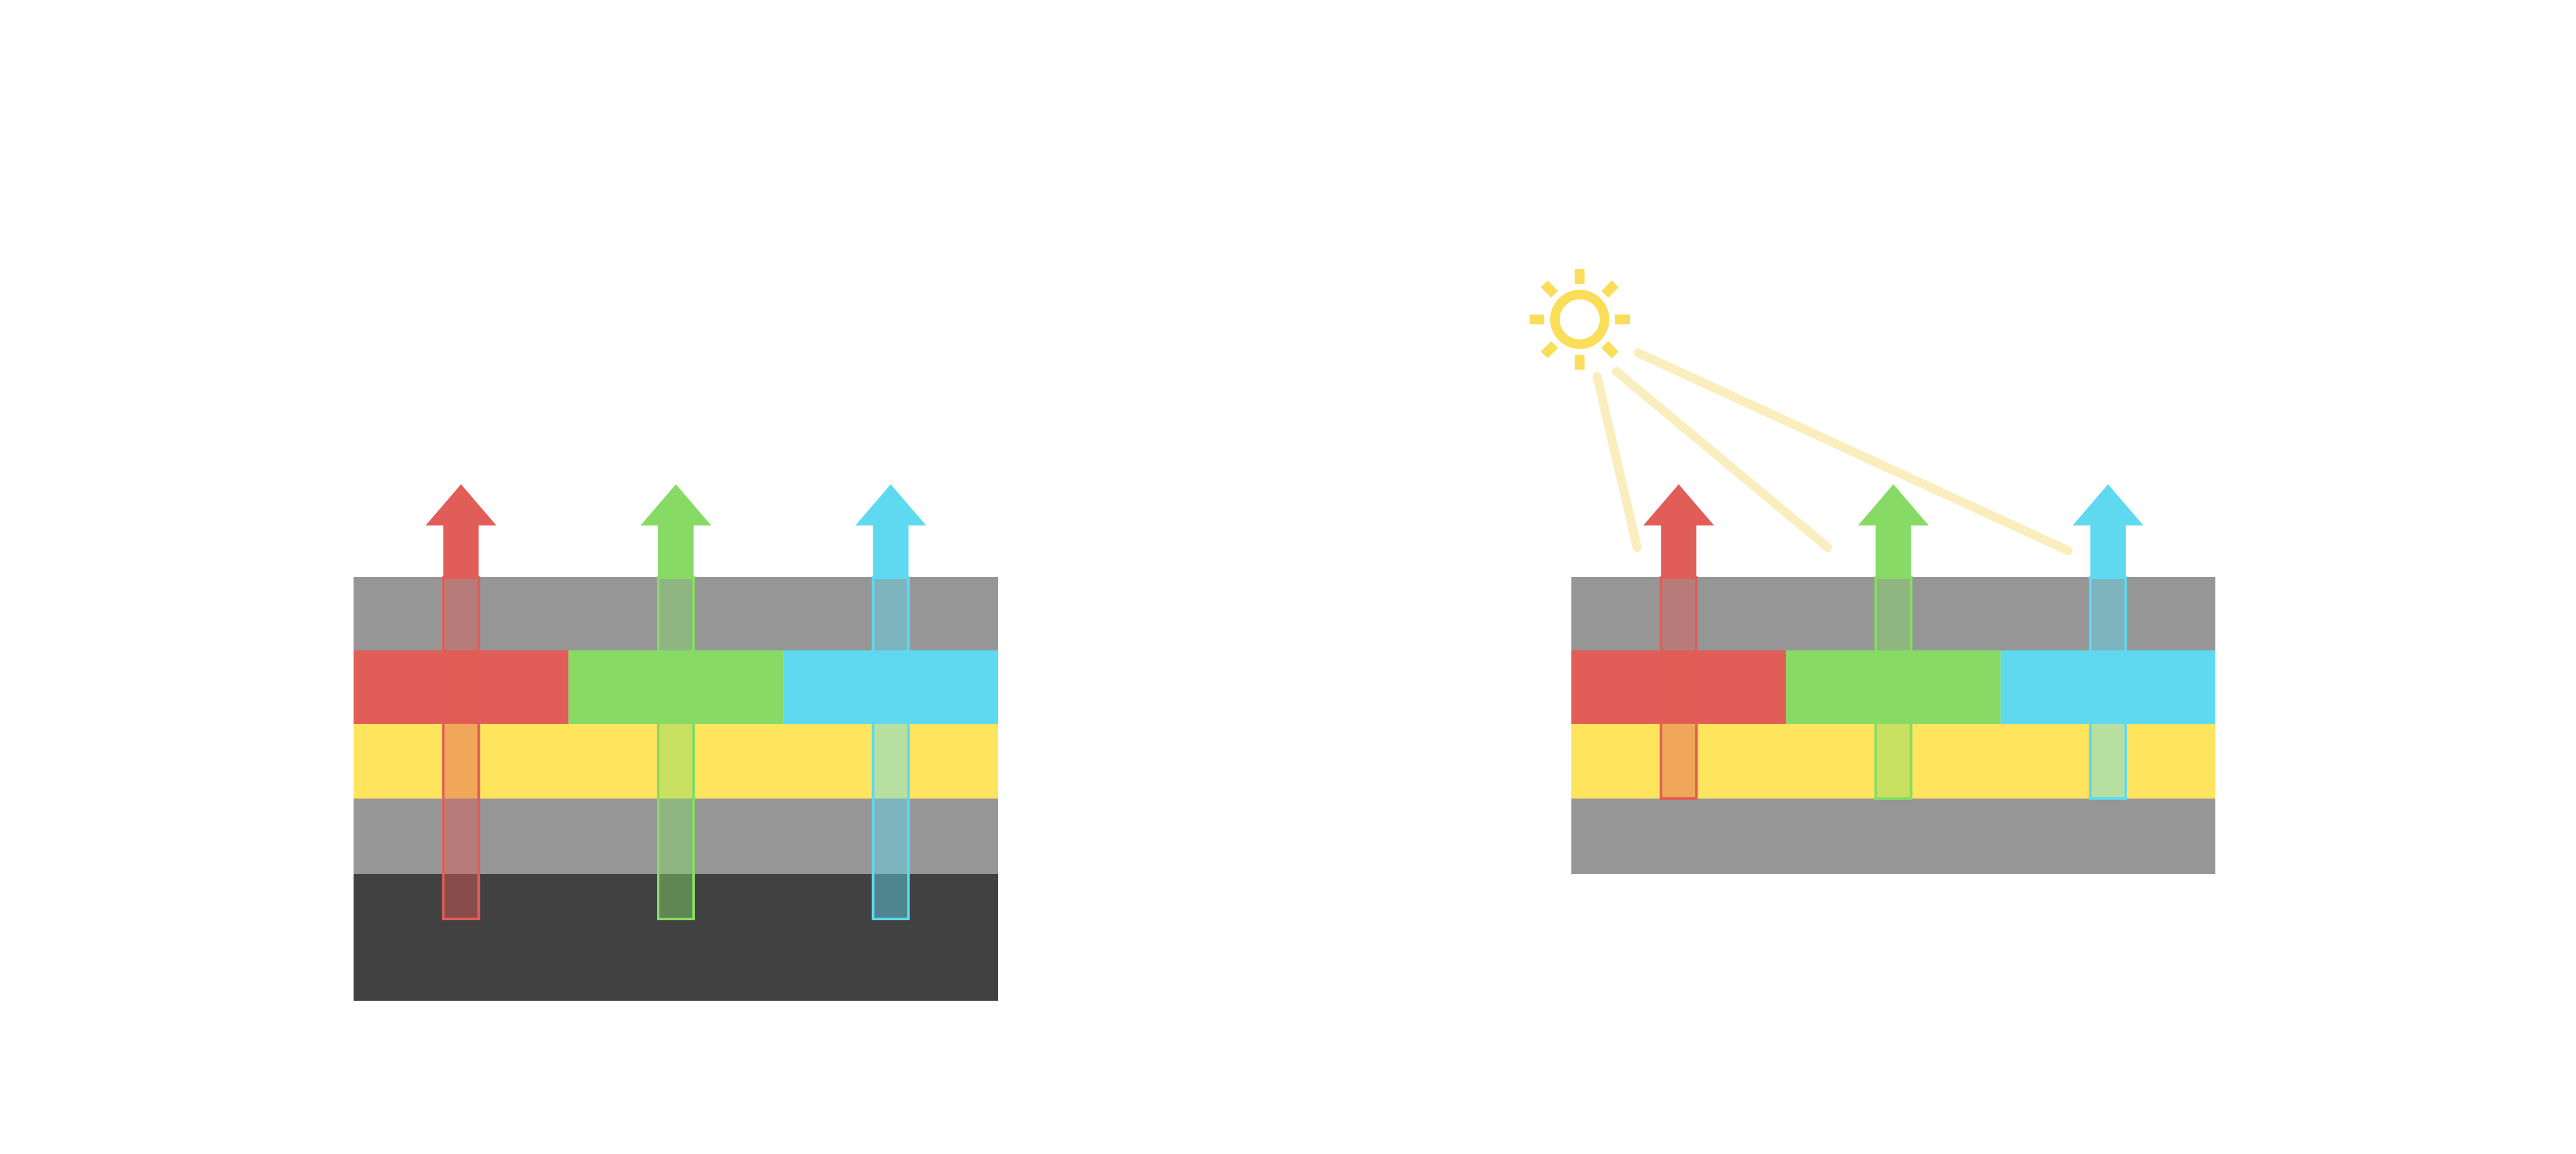 This screenshot has width=2576, height=1154. I want to click on backlit-stack-subpixel-red, so click(462, 687).